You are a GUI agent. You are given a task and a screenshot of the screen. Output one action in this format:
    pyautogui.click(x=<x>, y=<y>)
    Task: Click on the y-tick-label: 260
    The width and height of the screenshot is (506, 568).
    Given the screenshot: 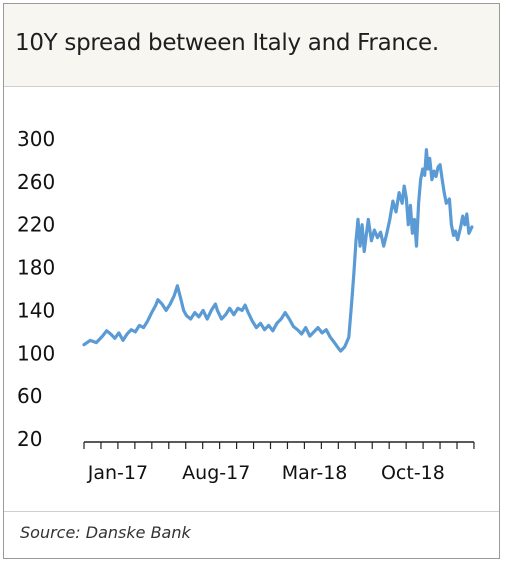 What is the action you would take?
    pyautogui.click(x=36, y=182)
    